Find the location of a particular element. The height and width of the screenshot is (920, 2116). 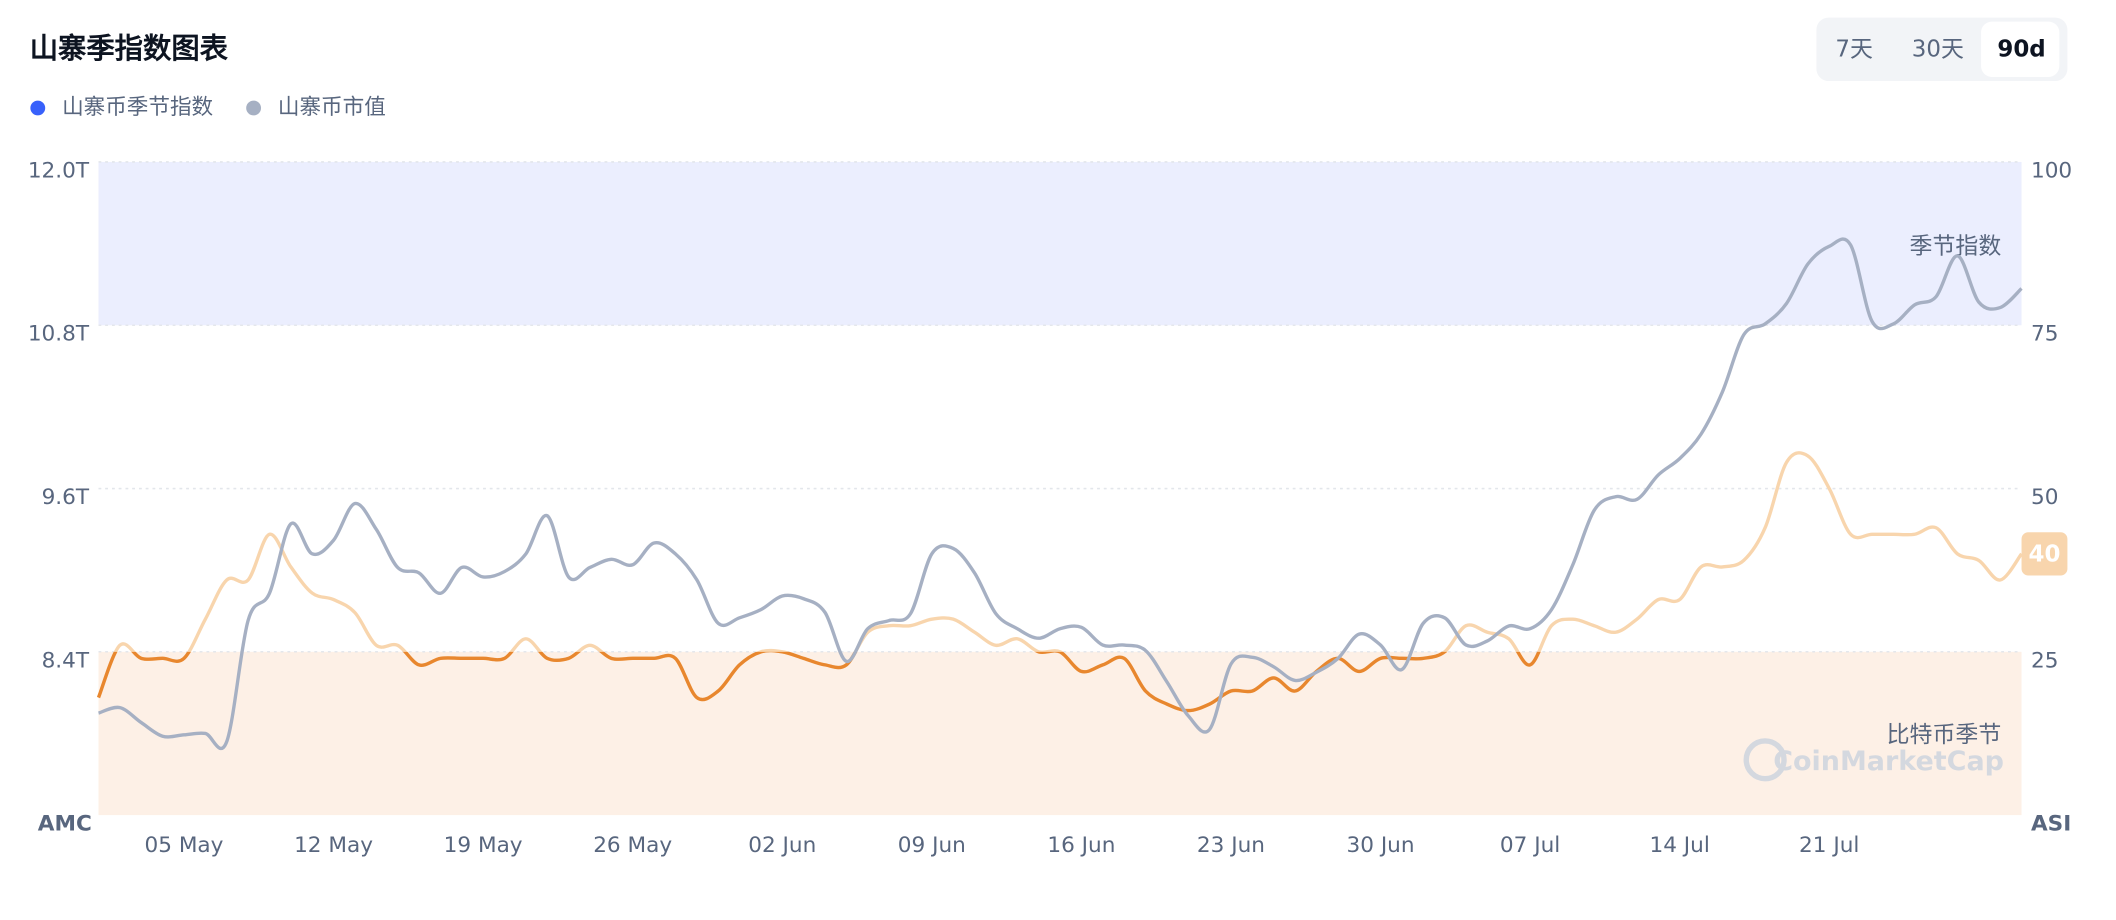

band-label: 比特币季节 is located at coordinates (1944, 735).